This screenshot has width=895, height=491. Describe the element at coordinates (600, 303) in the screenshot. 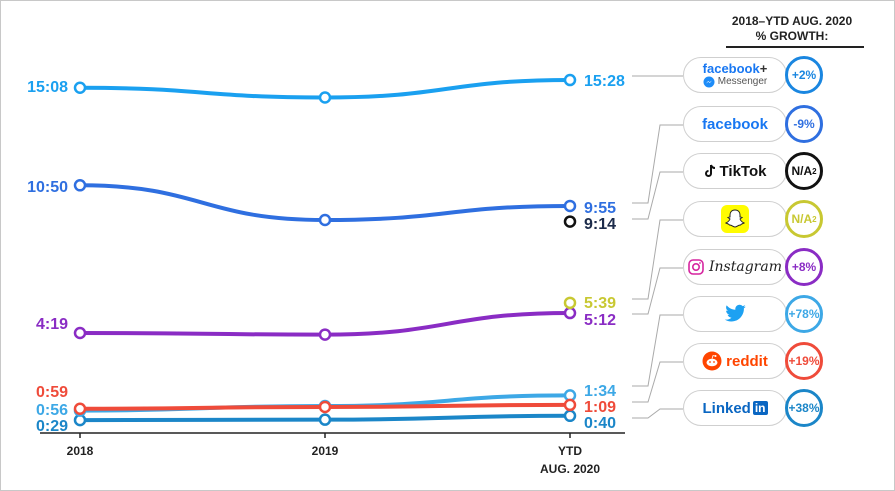

I see `value-label-snapchat-ytd: 5:39` at that location.